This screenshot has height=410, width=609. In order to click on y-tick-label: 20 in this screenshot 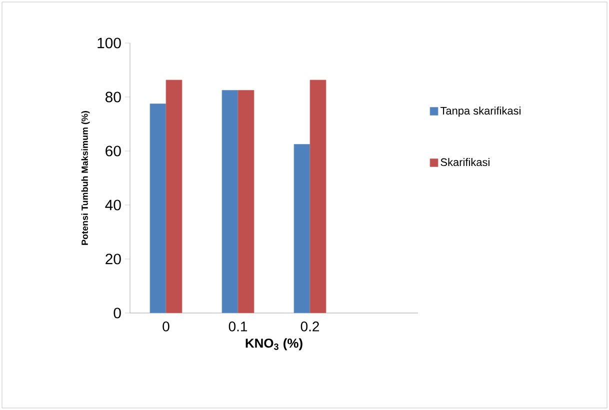, I will do `click(113, 259)`.